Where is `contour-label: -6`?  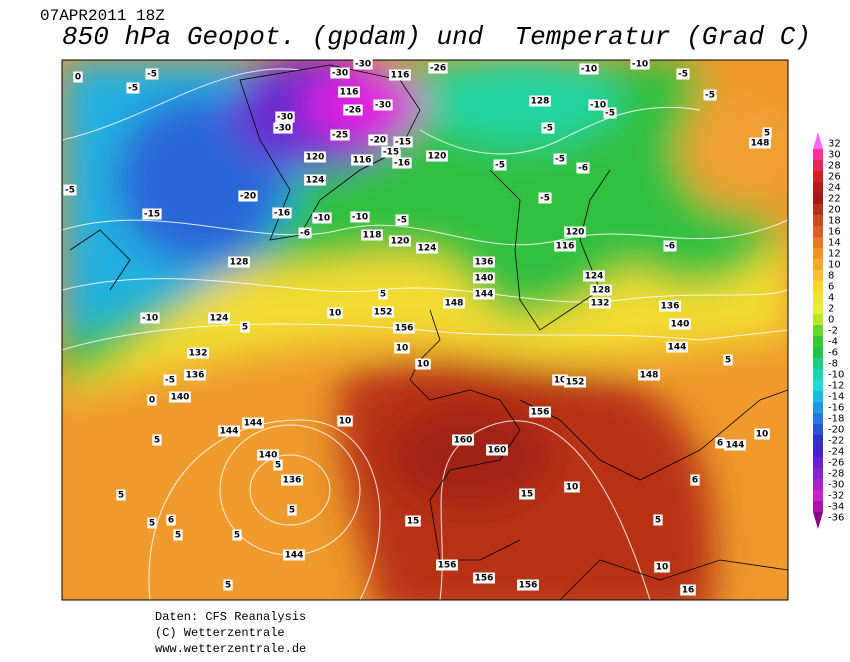 contour-label: -6 is located at coordinates (583, 169).